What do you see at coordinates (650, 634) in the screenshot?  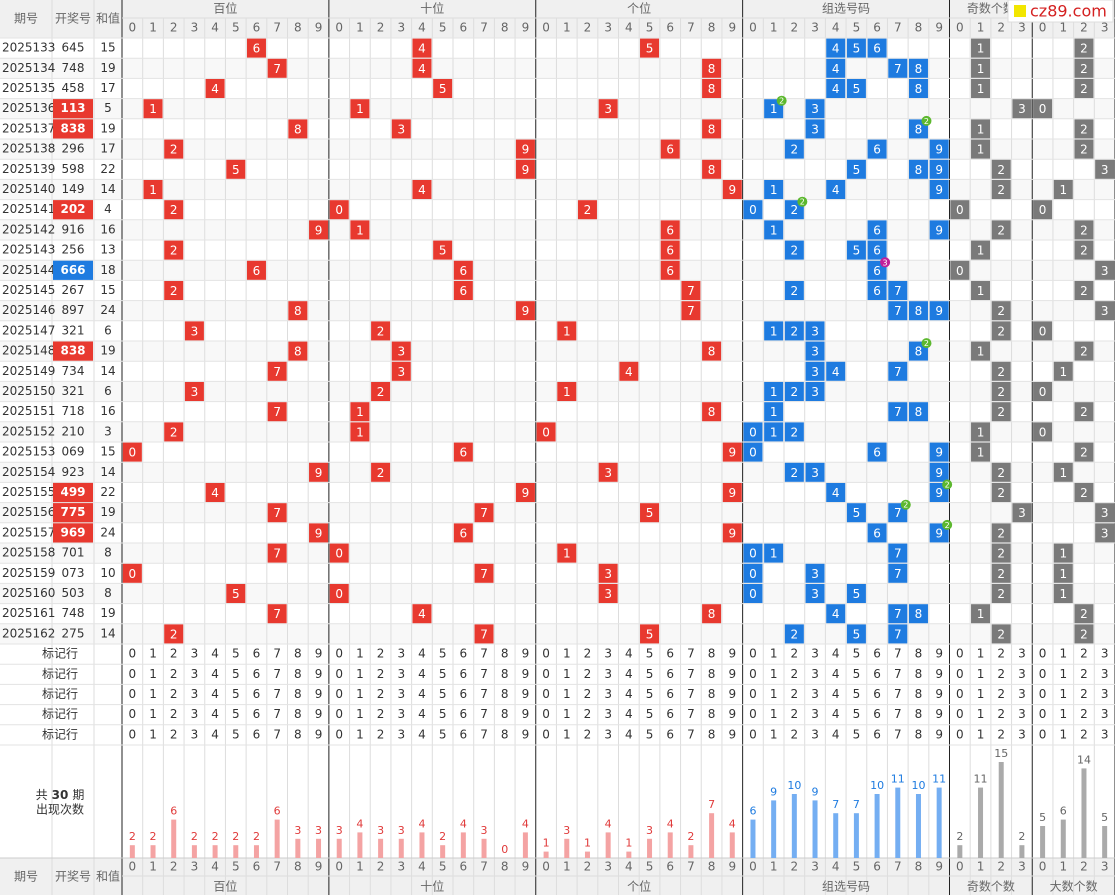 I see `digit: 5` at bounding box center [650, 634].